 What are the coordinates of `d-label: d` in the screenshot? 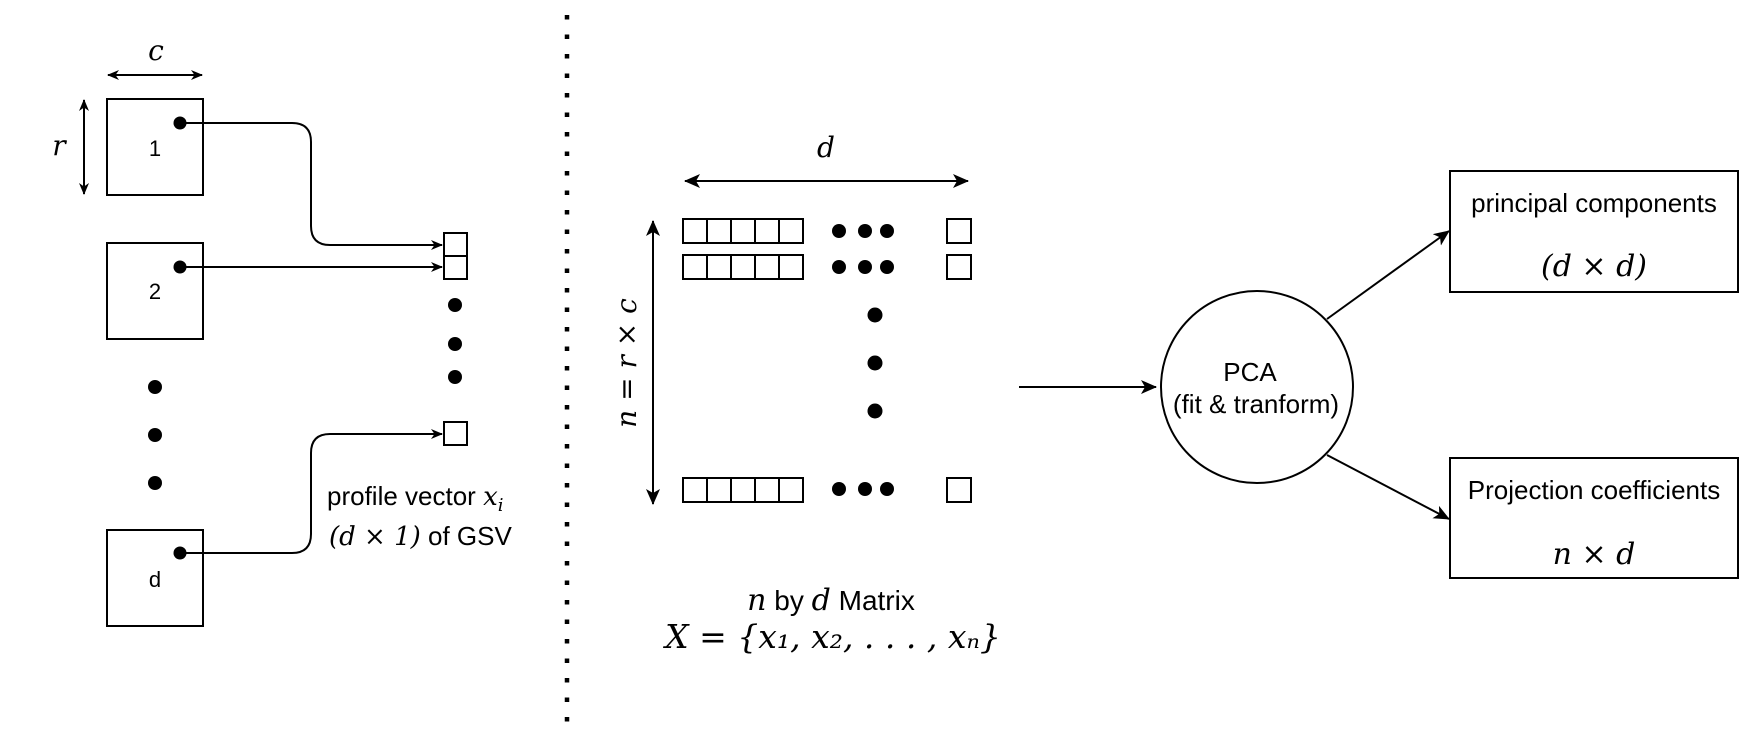 It's located at (826, 147).